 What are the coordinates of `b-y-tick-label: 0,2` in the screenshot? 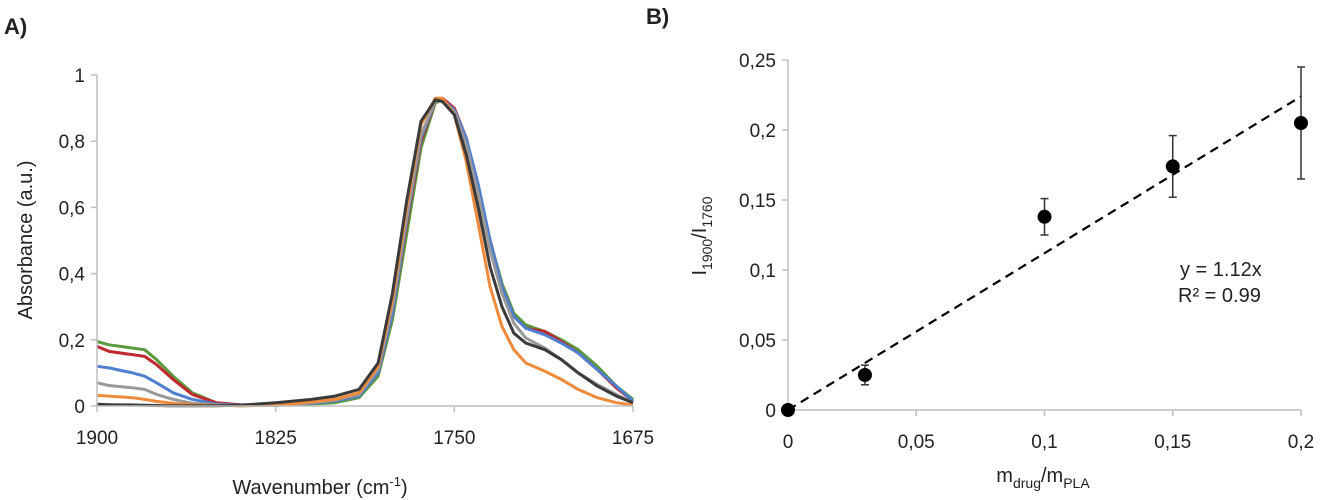 It's located at (763, 131).